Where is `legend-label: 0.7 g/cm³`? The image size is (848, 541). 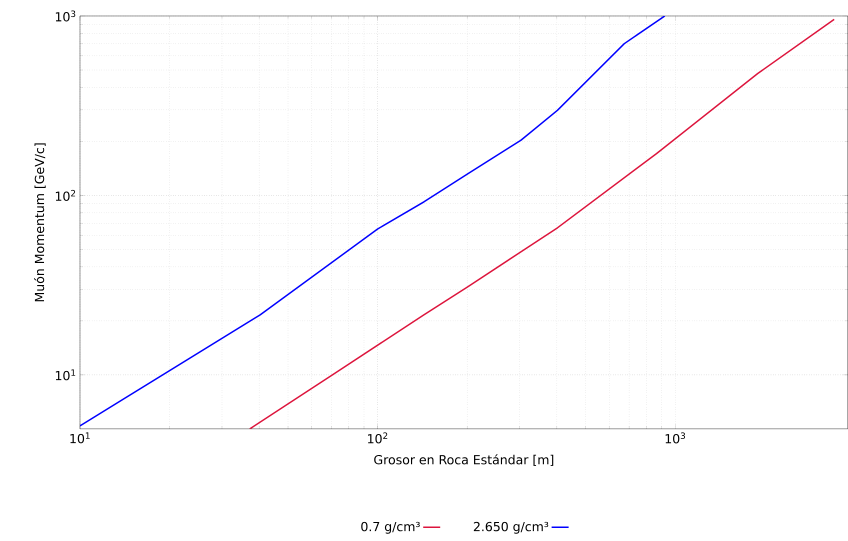
legend-label: 0.7 g/cm³ is located at coordinates (390, 528).